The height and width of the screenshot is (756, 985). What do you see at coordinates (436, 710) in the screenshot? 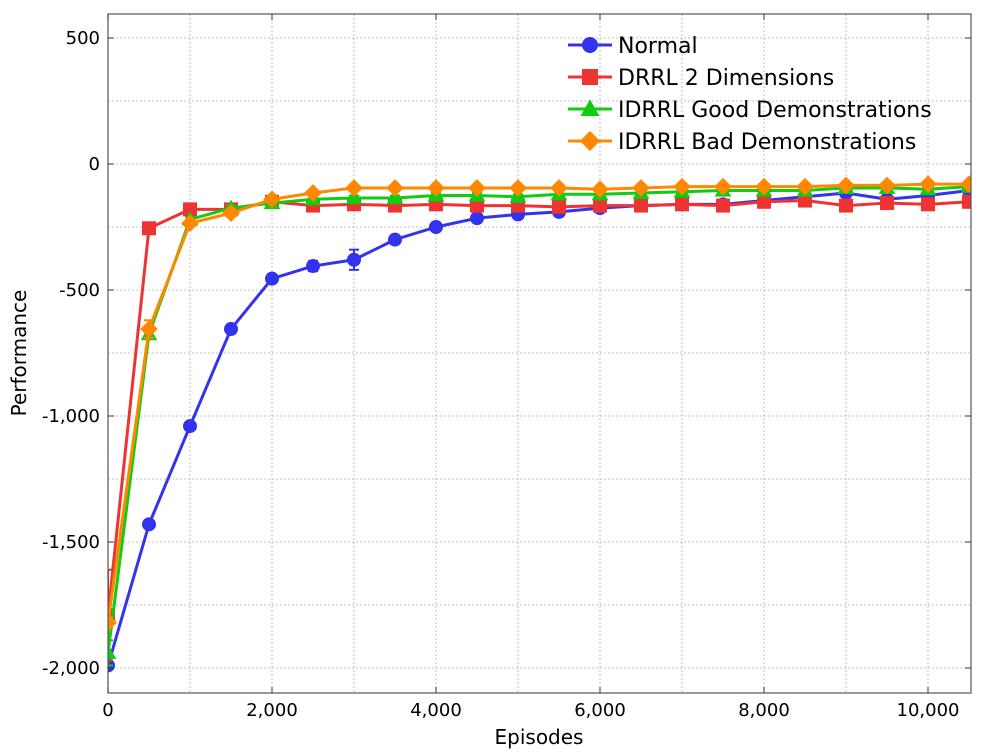
I see `x-tick-label: 4,000` at bounding box center [436, 710].